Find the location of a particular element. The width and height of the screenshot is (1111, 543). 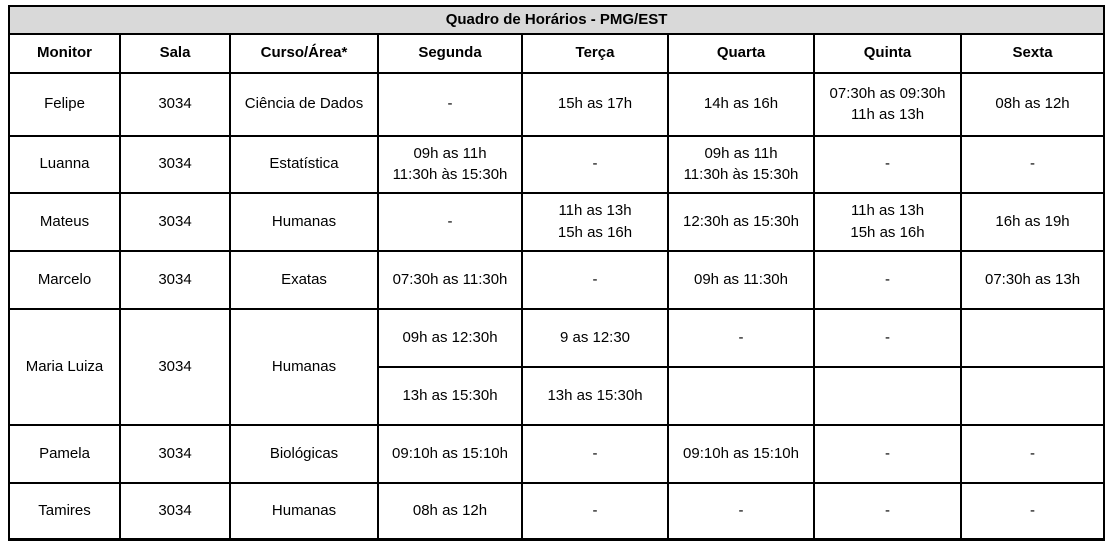

col-header-terca: Terça is located at coordinates (595, 53).